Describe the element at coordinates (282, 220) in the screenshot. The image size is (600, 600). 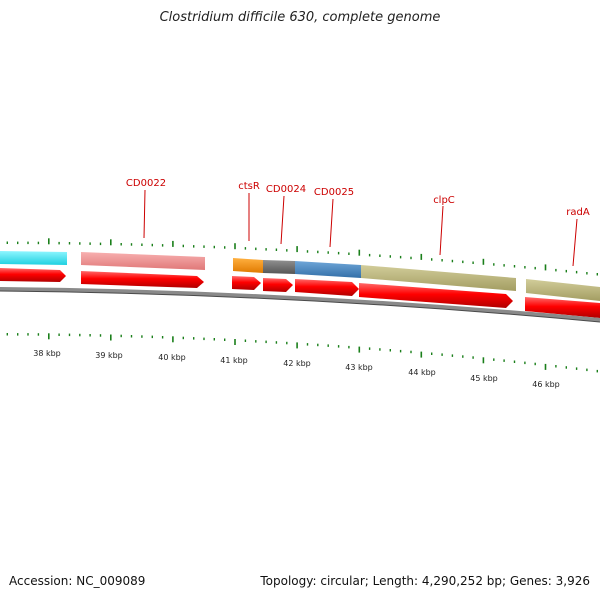
I see `leader-cd0024` at that location.